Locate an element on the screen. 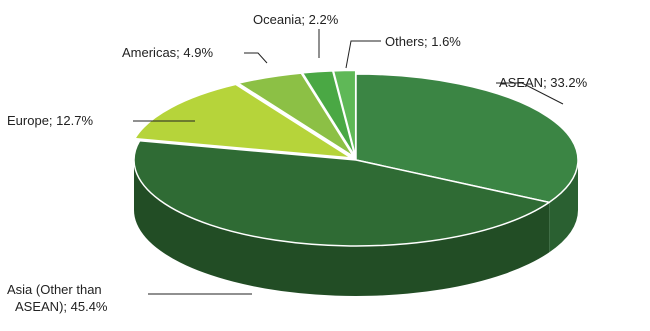 Image resolution: width=650 pixels, height=331 pixels. slice-others is located at coordinates (344, 113).